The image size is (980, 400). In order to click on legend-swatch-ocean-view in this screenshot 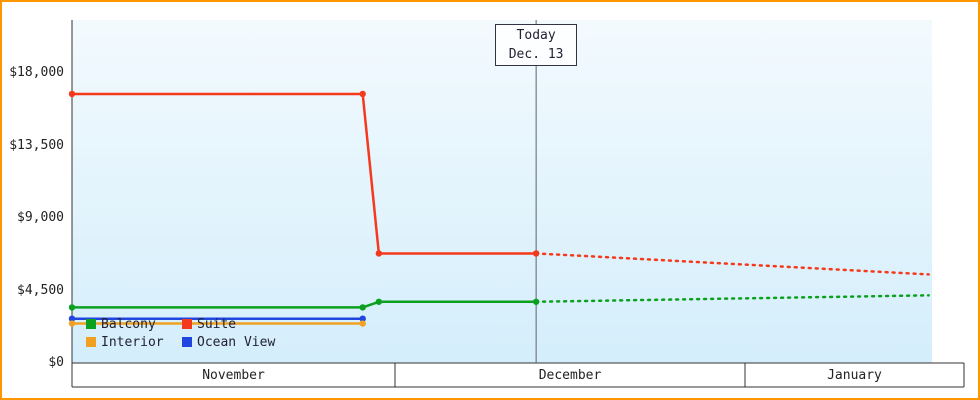, I will do `click(187, 342)`.